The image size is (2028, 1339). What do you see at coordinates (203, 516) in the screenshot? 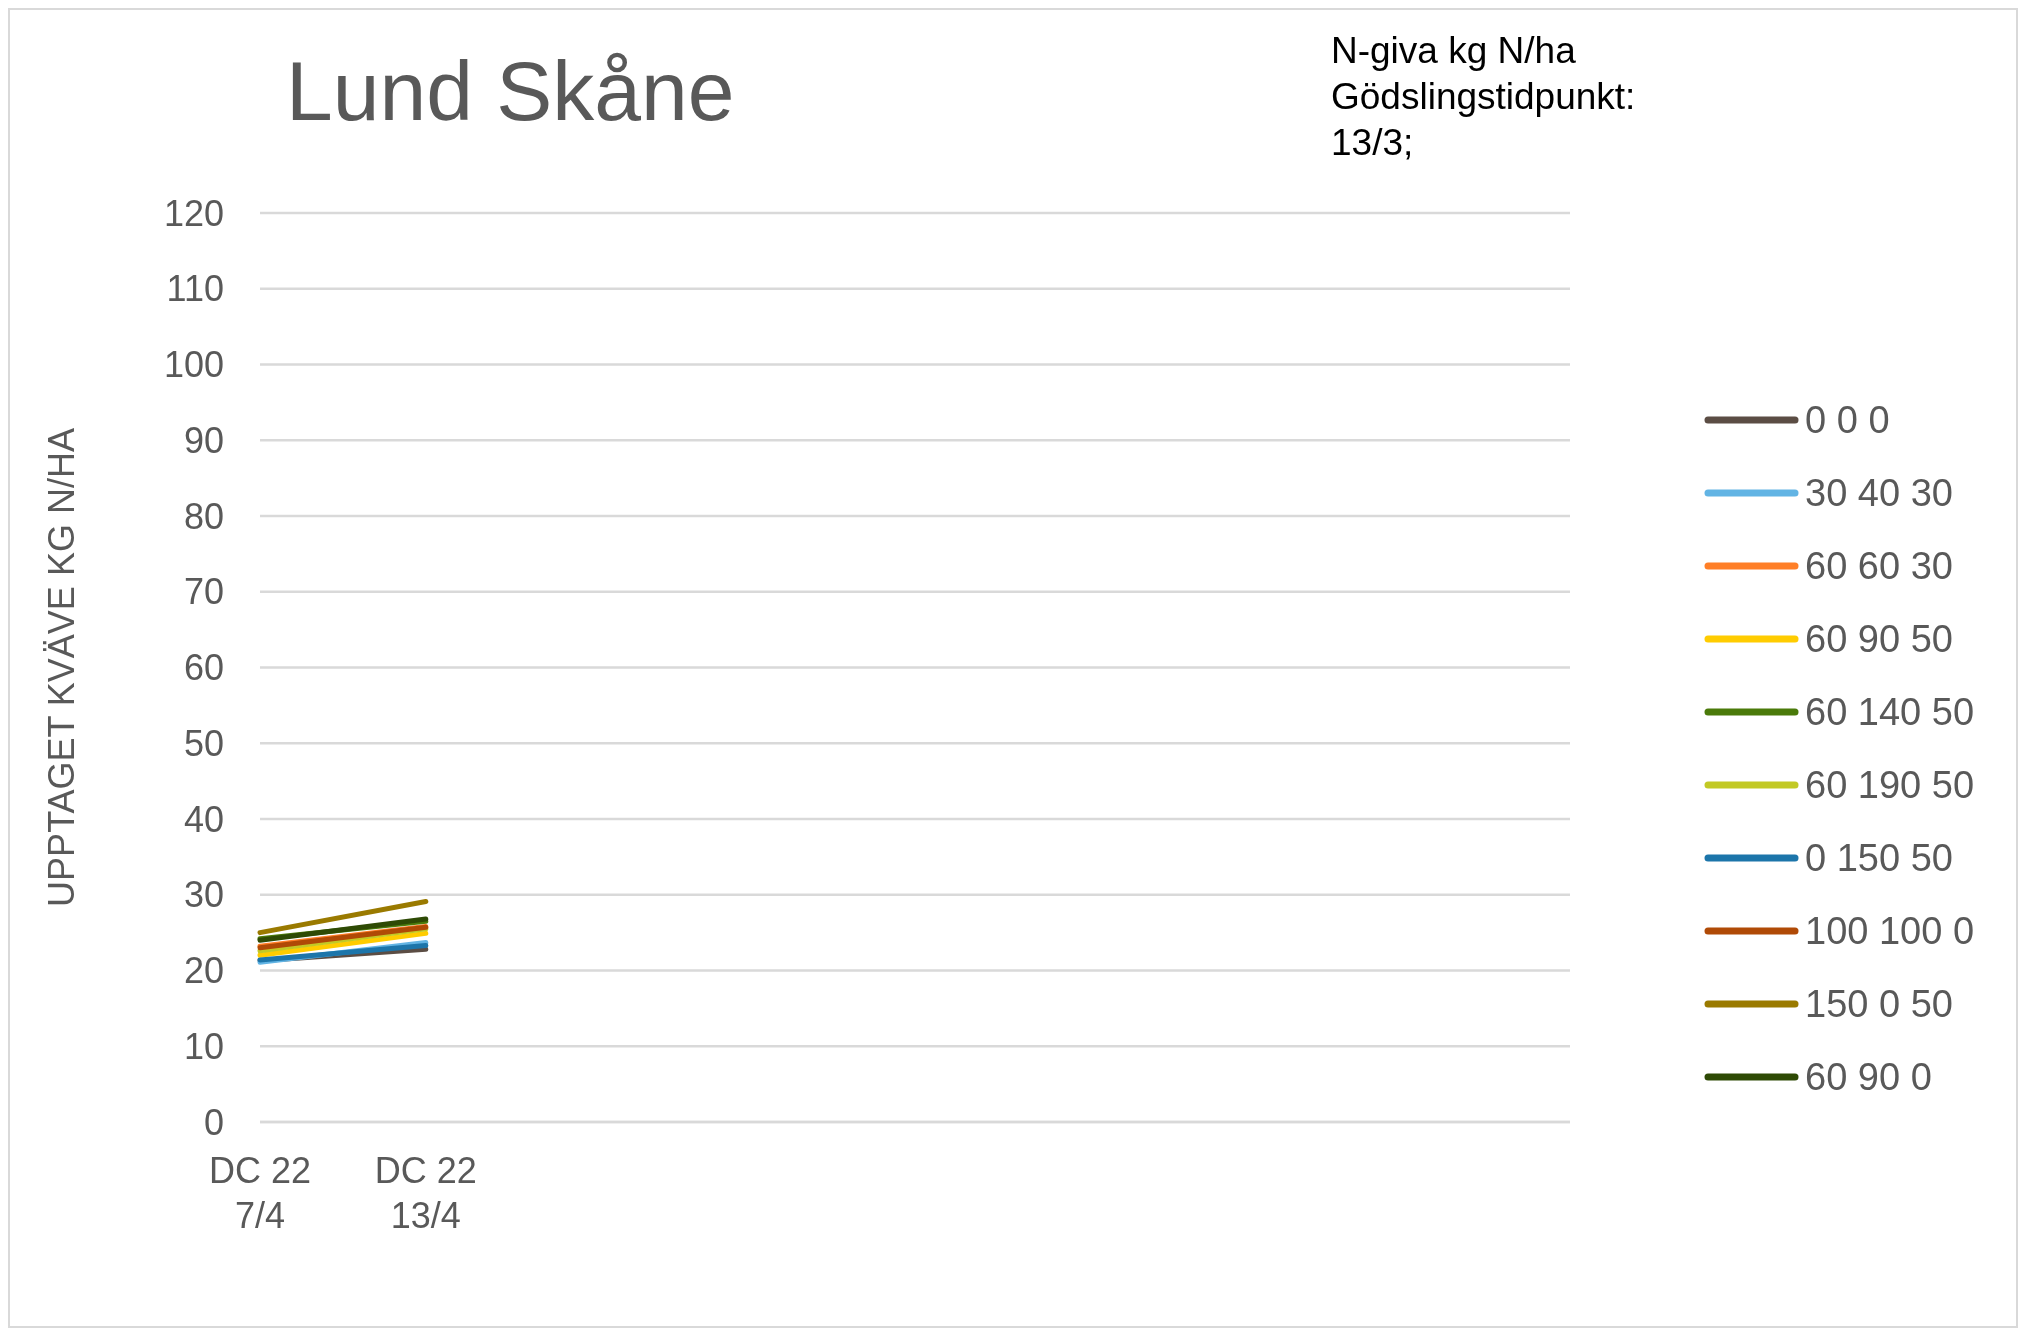
I see `y-tick-label: 80` at bounding box center [203, 516].